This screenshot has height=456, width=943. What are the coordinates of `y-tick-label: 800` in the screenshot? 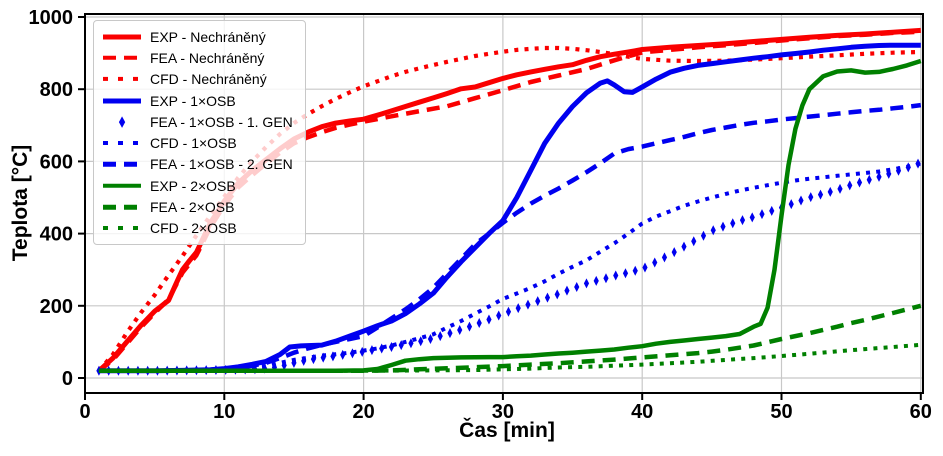 It's located at (56, 90).